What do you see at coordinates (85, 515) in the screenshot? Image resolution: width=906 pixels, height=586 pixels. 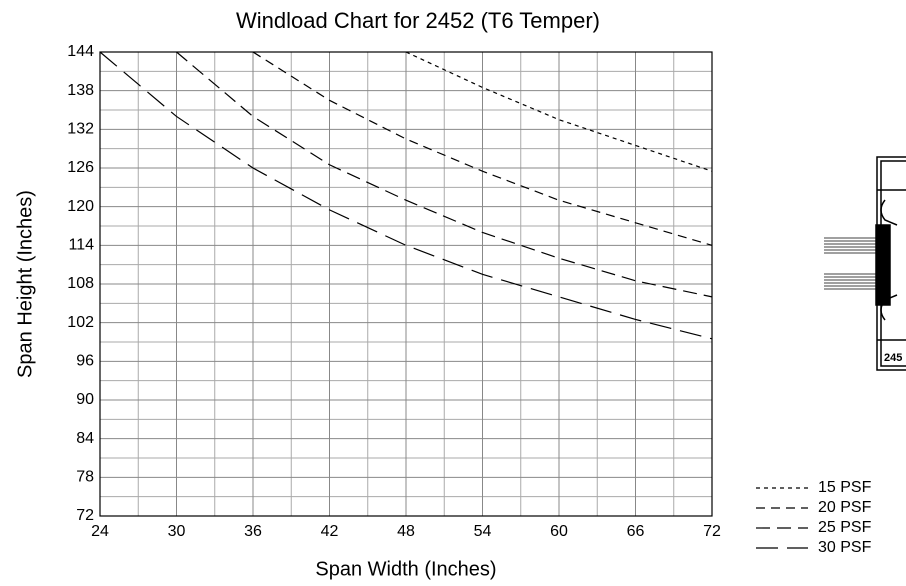 I see `y-tick-label: 72` at bounding box center [85, 515].